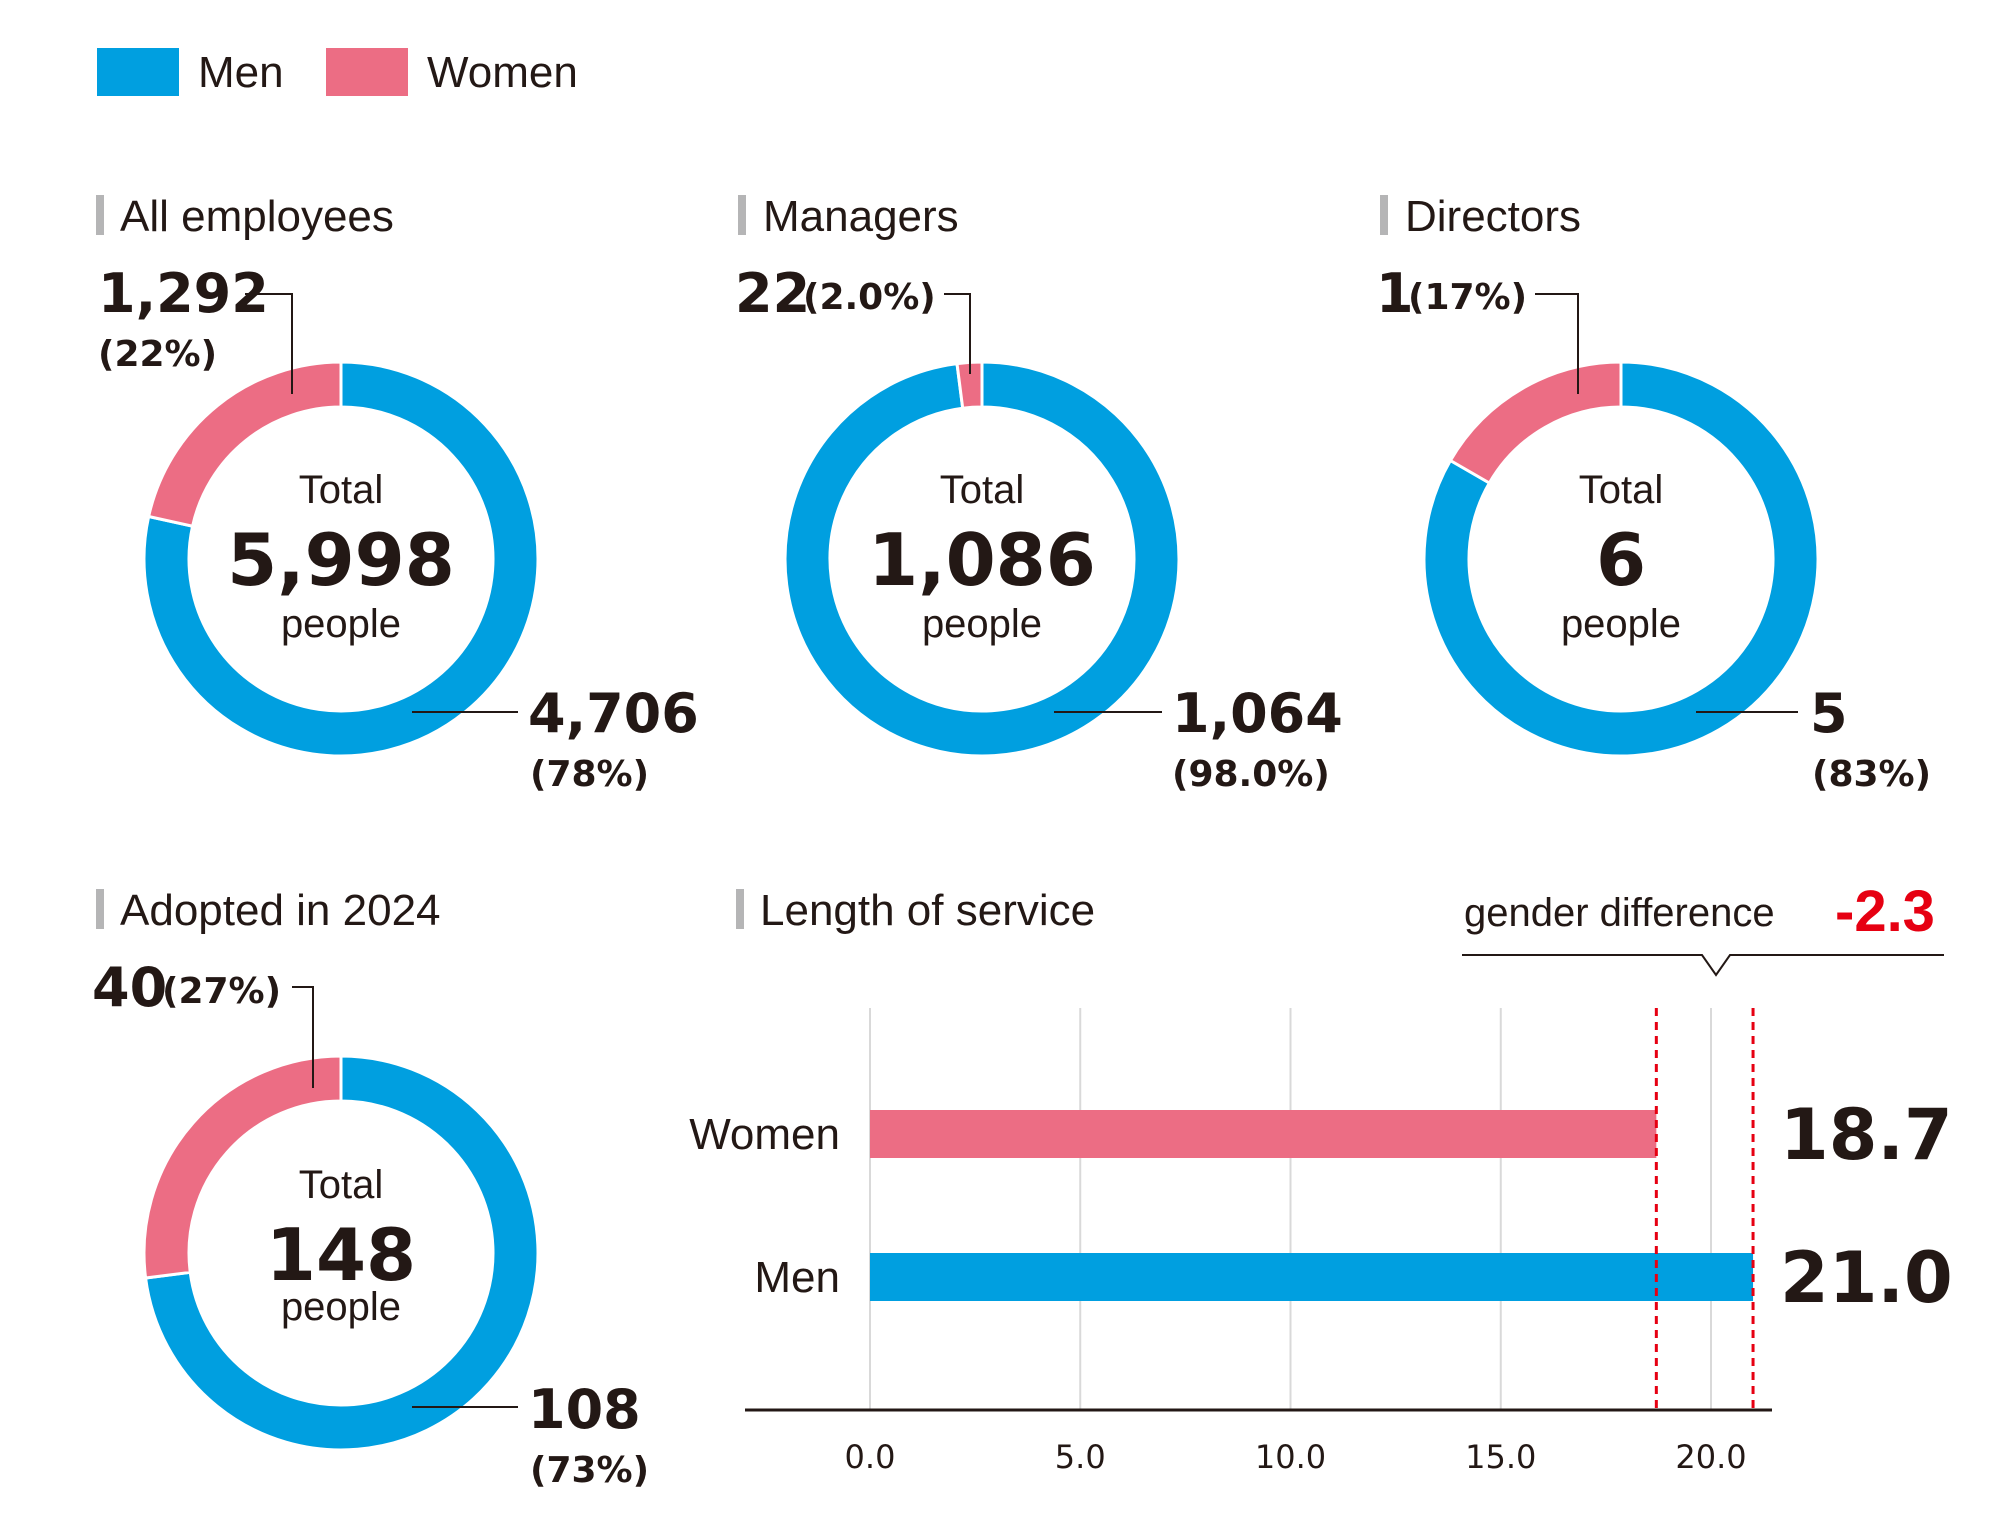  Describe the element at coordinates (797, 1277) in the screenshot. I see `category-label: Men` at that location.